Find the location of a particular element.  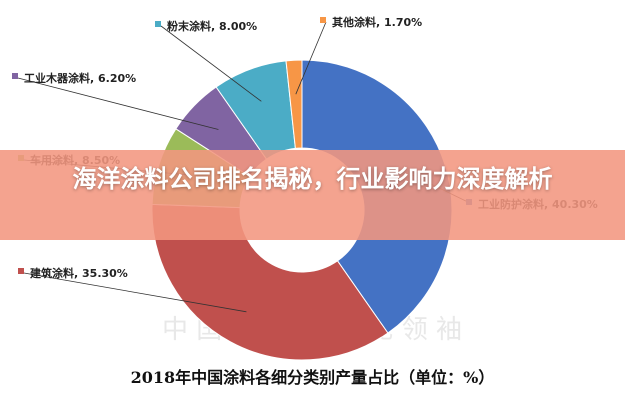

leader-line-architectural is located at coordinates (135, 292).